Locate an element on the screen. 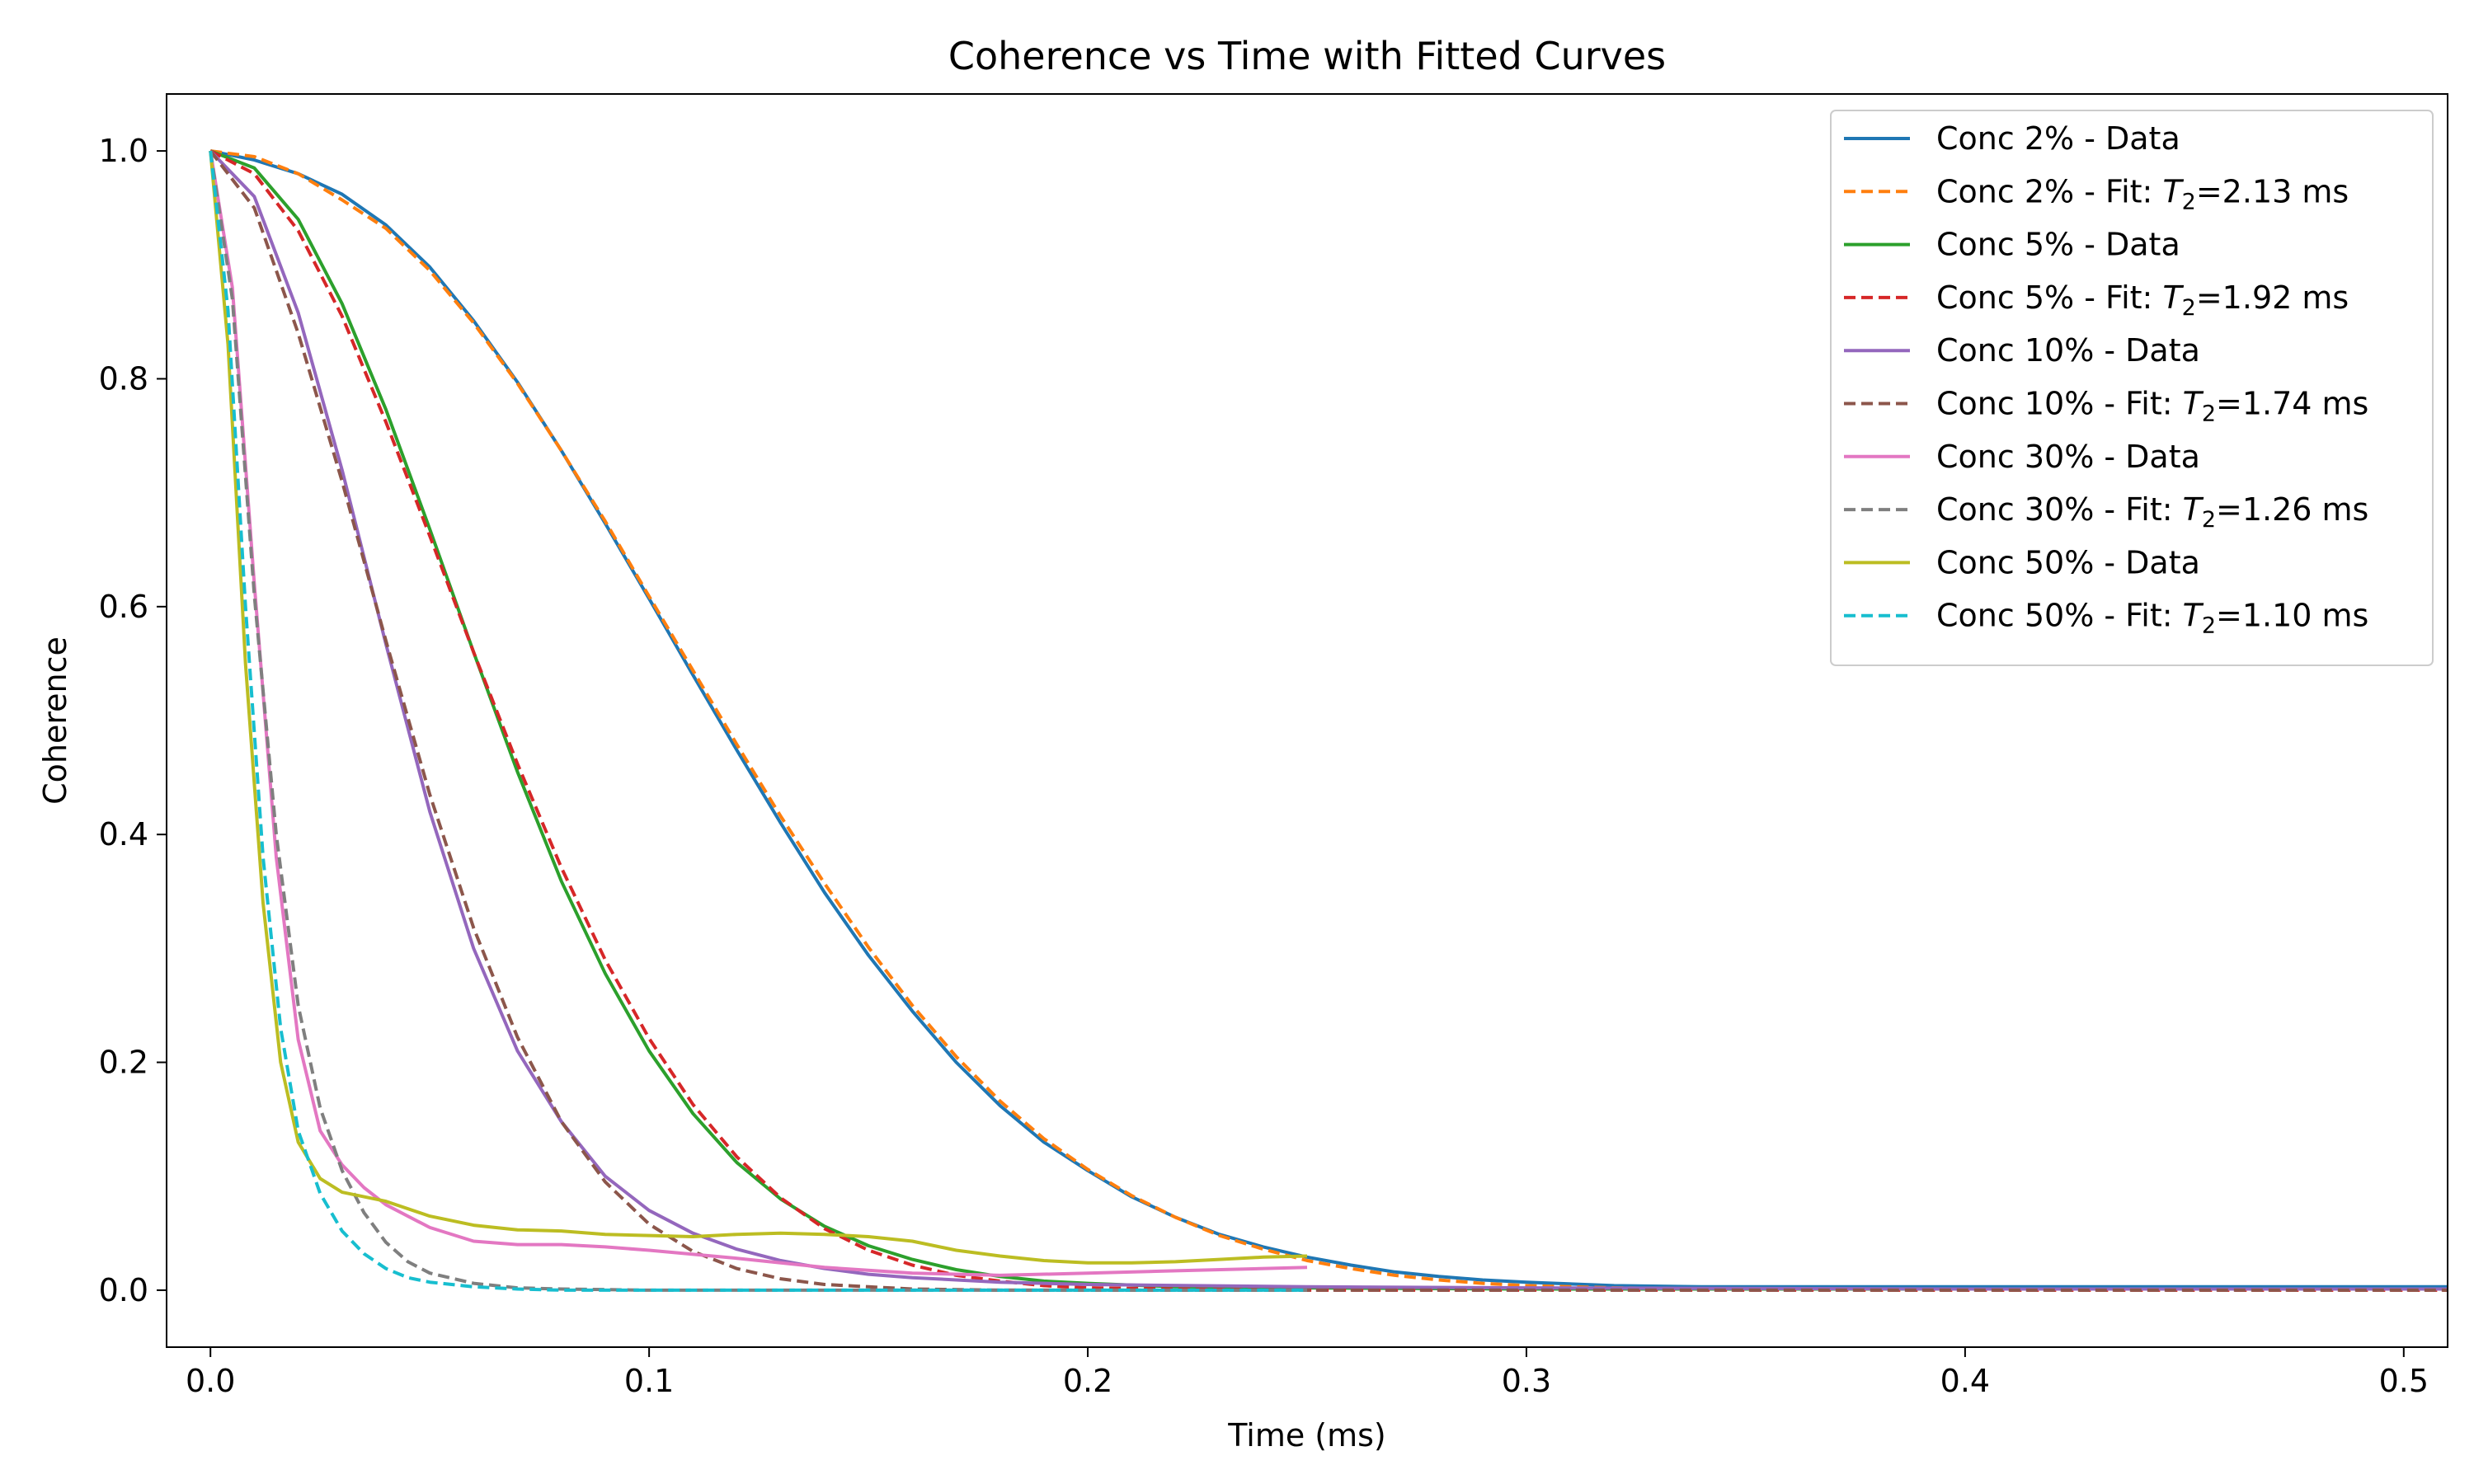  legend-entry: Conc 30% - Fit: T2=1.26 ms is located at coordinates (2152, 512).